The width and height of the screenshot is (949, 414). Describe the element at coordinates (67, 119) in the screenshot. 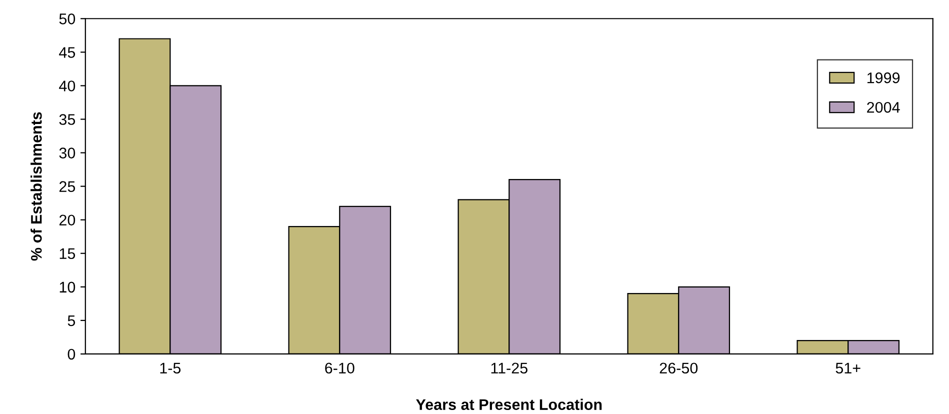

I see `y-tick-label: 35` at that location.